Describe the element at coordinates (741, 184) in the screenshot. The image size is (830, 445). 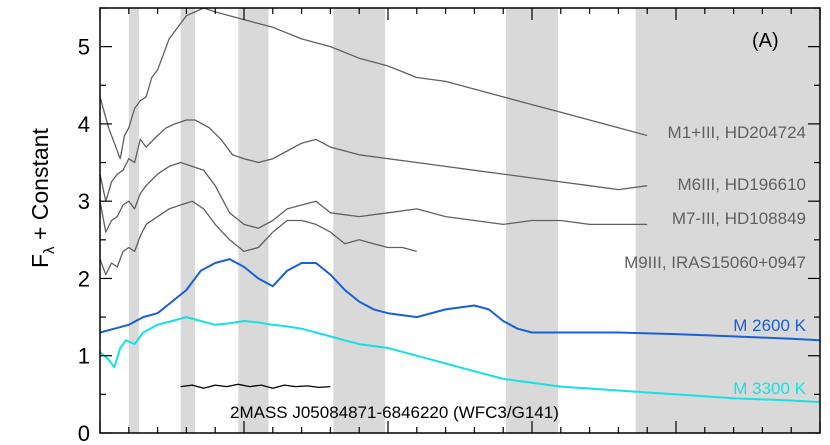
I see `label-m6iii: M6III, HD196610` at that location.